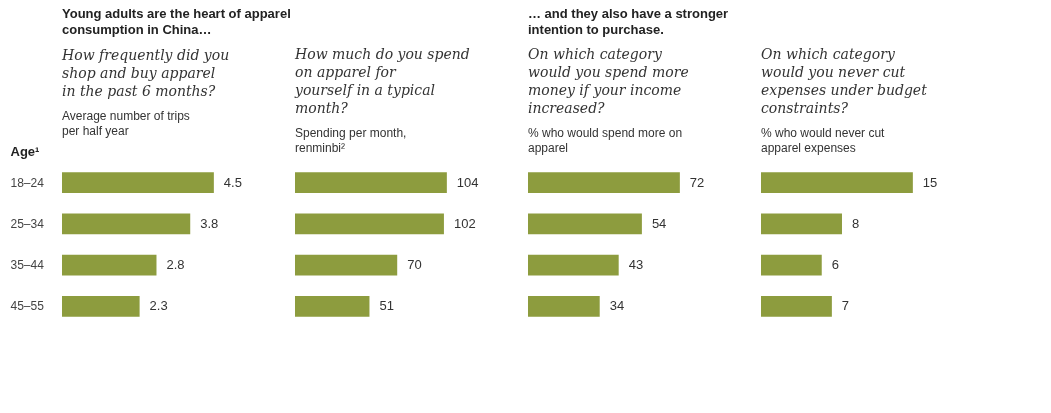 The height and width of the screenshot is (413, 1051). I want to click on chart-subtitle: % who would spend more on apparel, so click(605, 140).